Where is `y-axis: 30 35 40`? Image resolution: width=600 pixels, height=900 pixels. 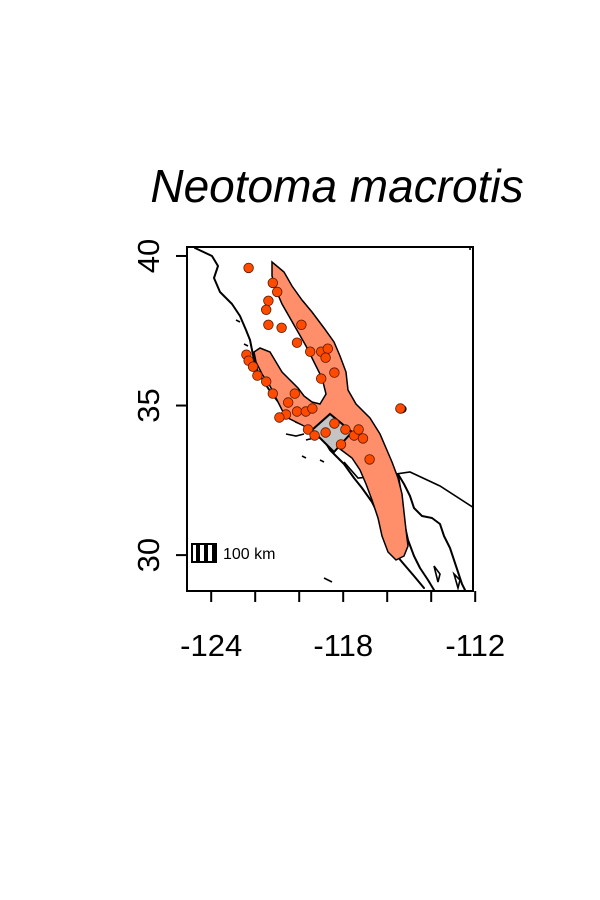 y-axis: 30 35 40 is located at coordinates (159, 405).